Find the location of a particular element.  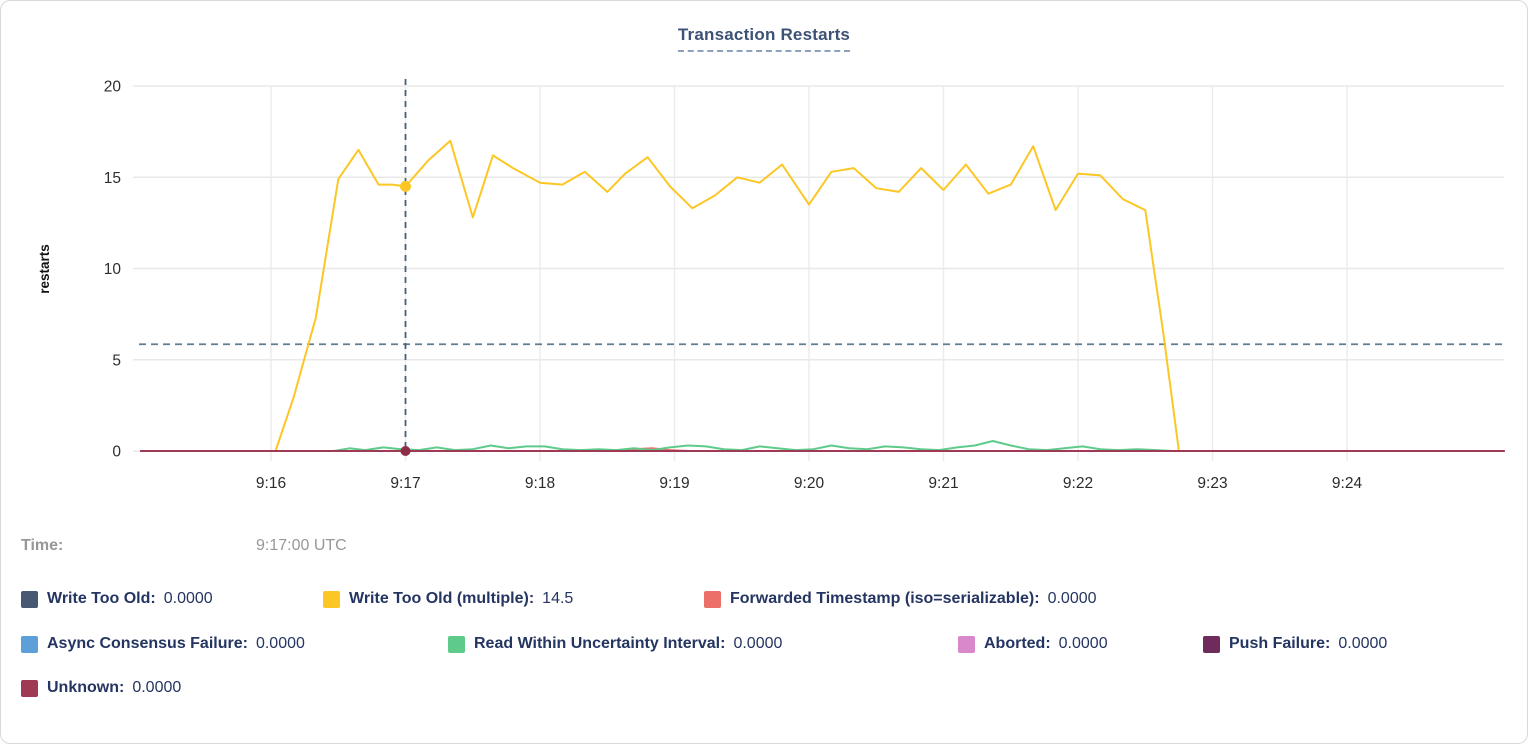

svg-text: 20 is located at coordinates (113, 87).